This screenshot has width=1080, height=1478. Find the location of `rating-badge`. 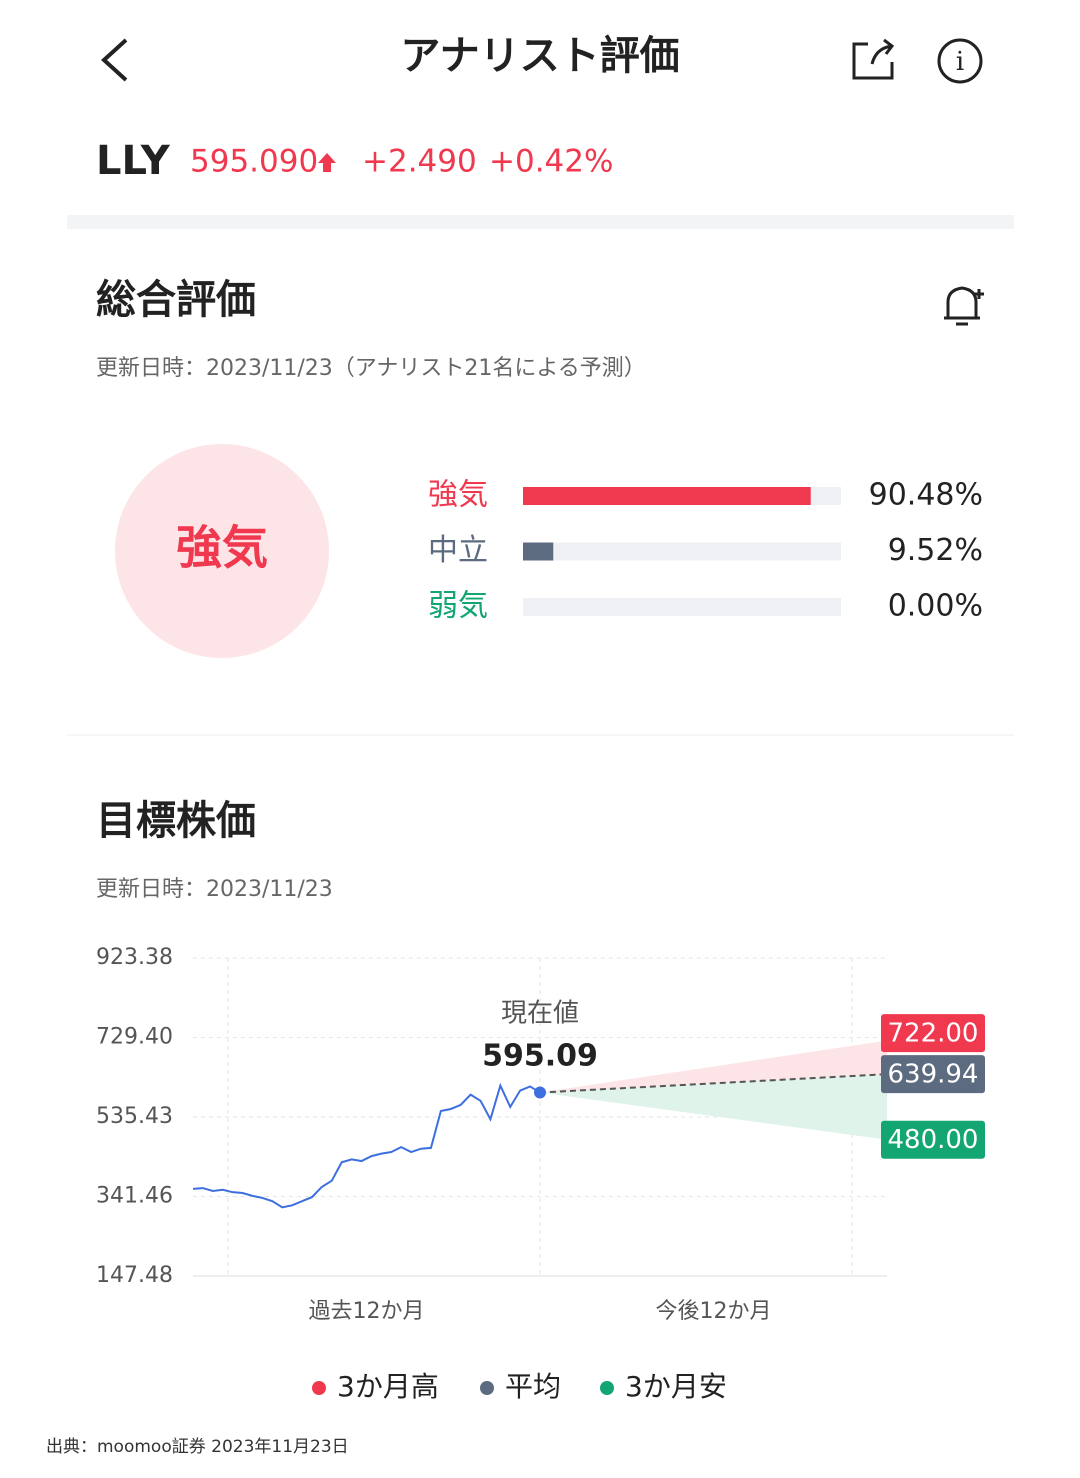

rating-badge is located at coordinates (222, 551).